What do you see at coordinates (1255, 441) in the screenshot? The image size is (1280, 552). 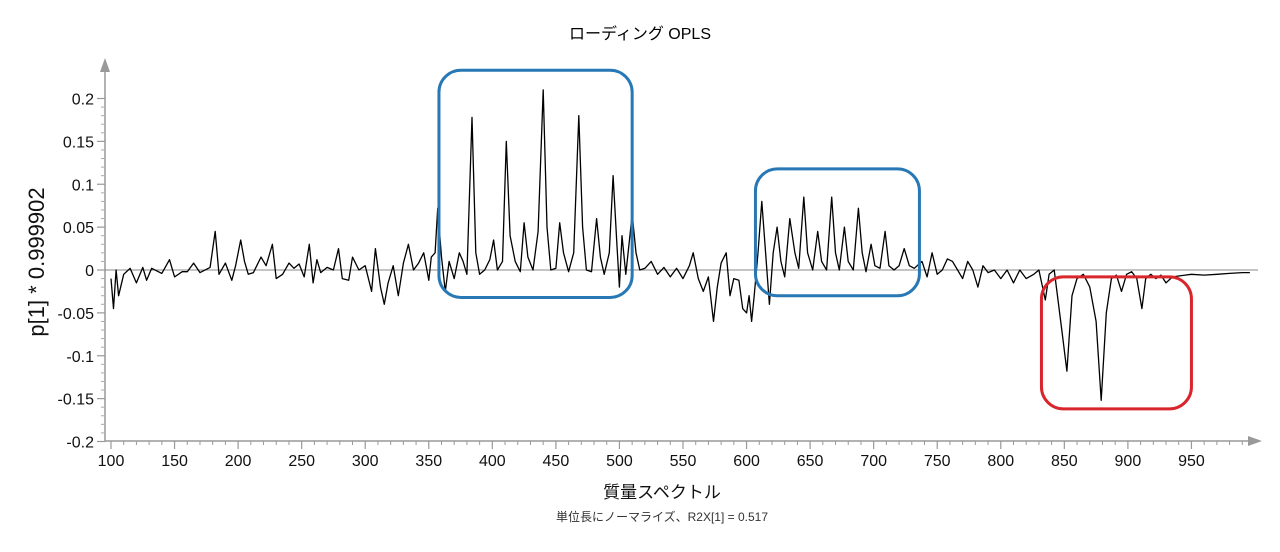 I see `x-axis-arrow` at bounding box center [1255, 441].